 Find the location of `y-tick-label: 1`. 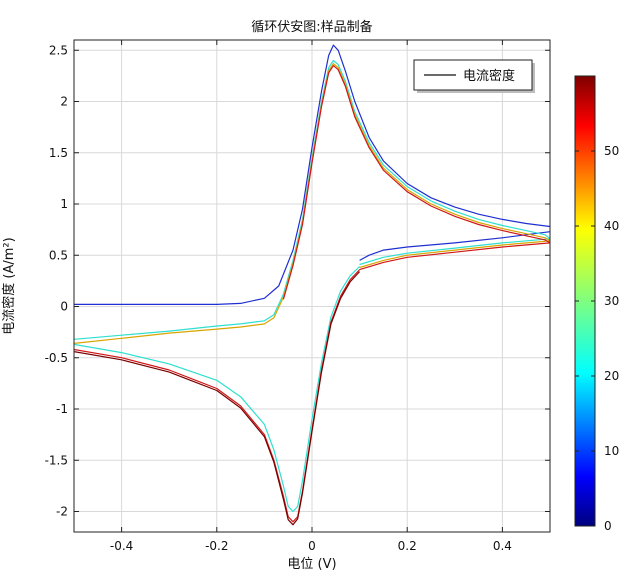

y-tick-label: 1 is located at coordinates (64, 204).